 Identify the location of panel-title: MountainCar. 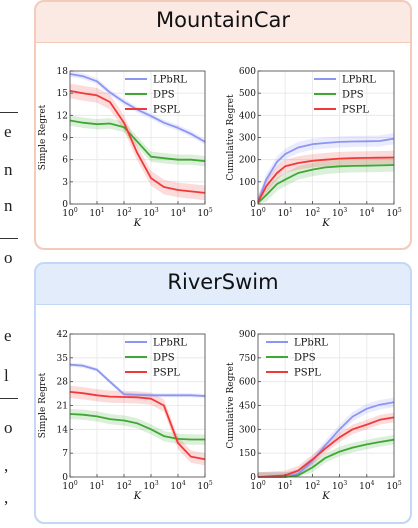
(223, 20).